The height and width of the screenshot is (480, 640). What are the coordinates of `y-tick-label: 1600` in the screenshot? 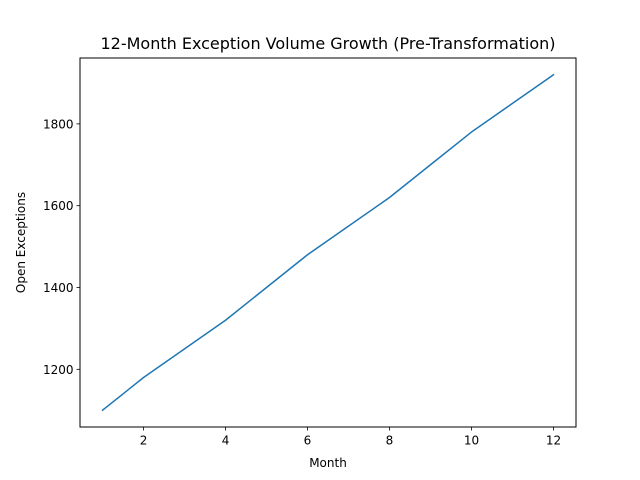 It's located at (58, 206).